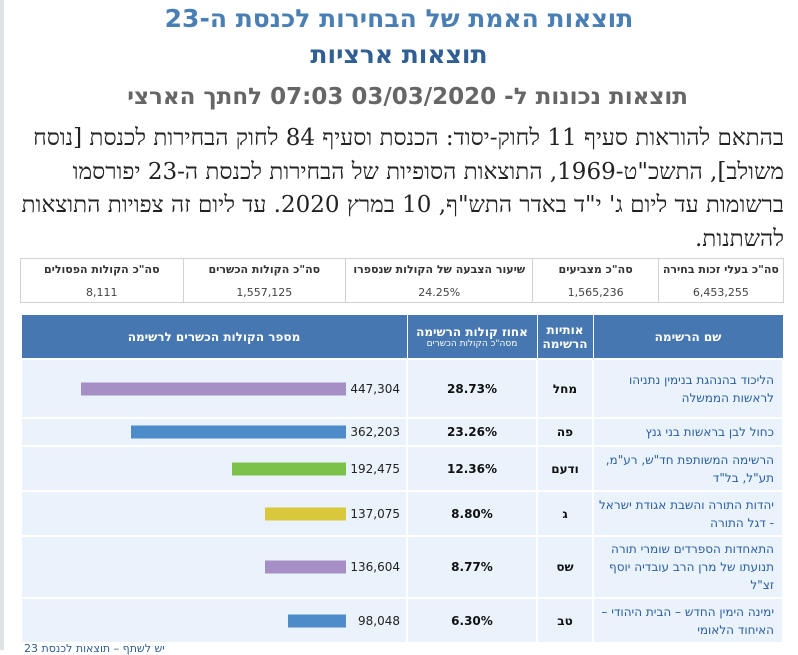 The image size is (798, 655). I want to click on stat-label: שיעור הצבעה של הקולות שנספרו, so click(439, 269).